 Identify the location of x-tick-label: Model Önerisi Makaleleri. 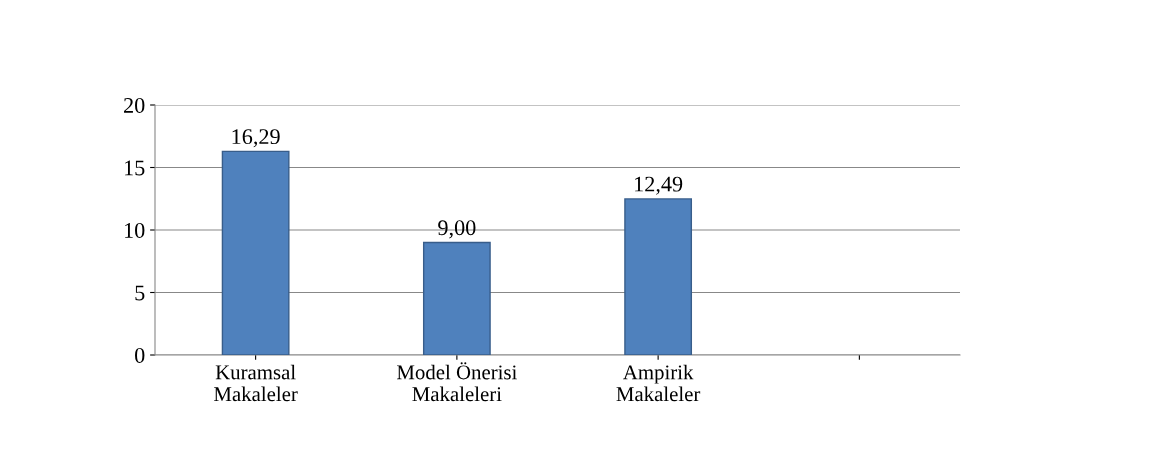
(457, 382).